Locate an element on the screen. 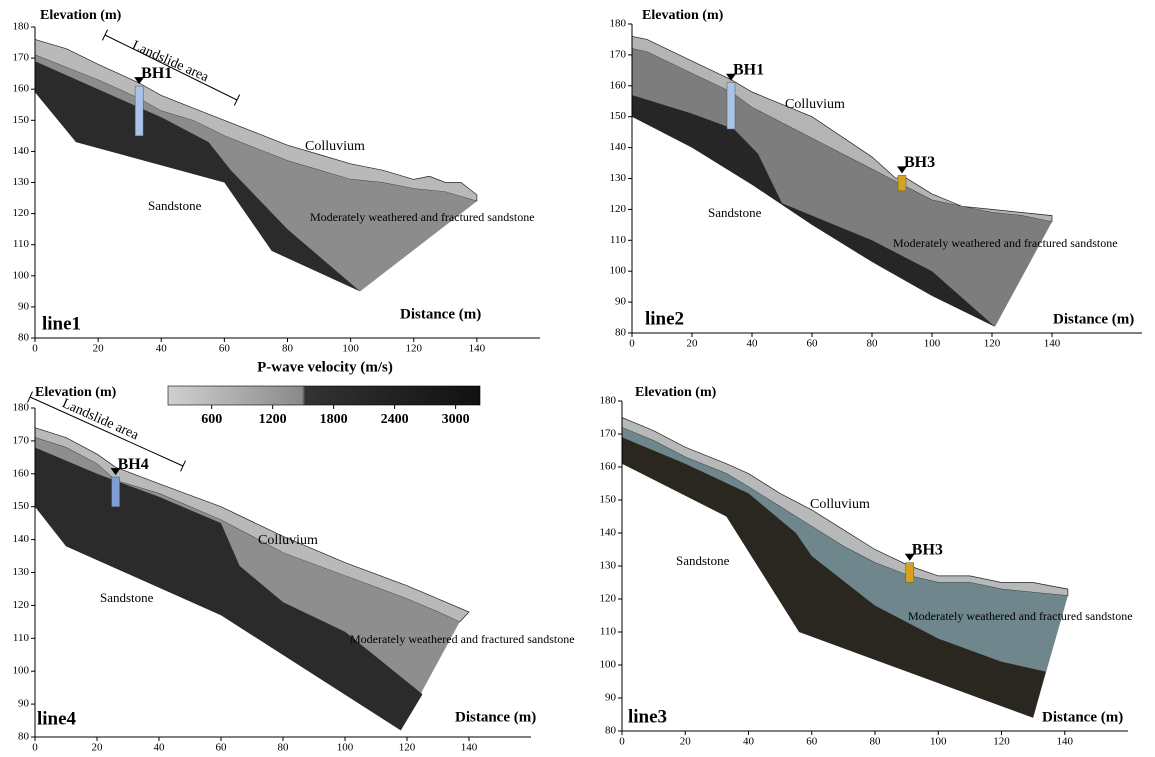  velocity-bar is located at coordinates (324, 395).